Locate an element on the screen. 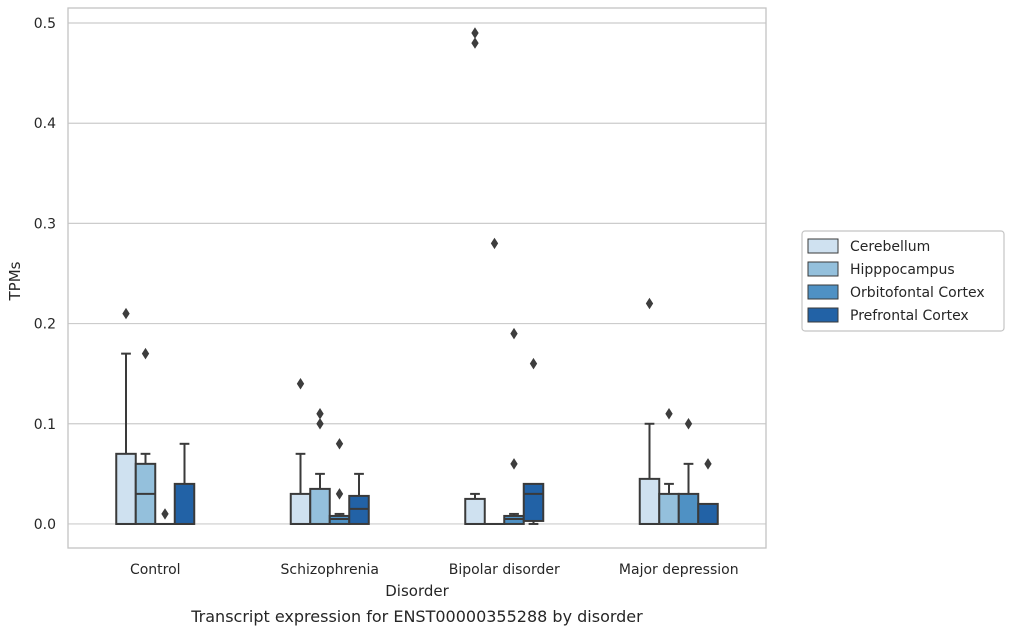  legend-label: Cerebellum is located at coordinates (890, 247).